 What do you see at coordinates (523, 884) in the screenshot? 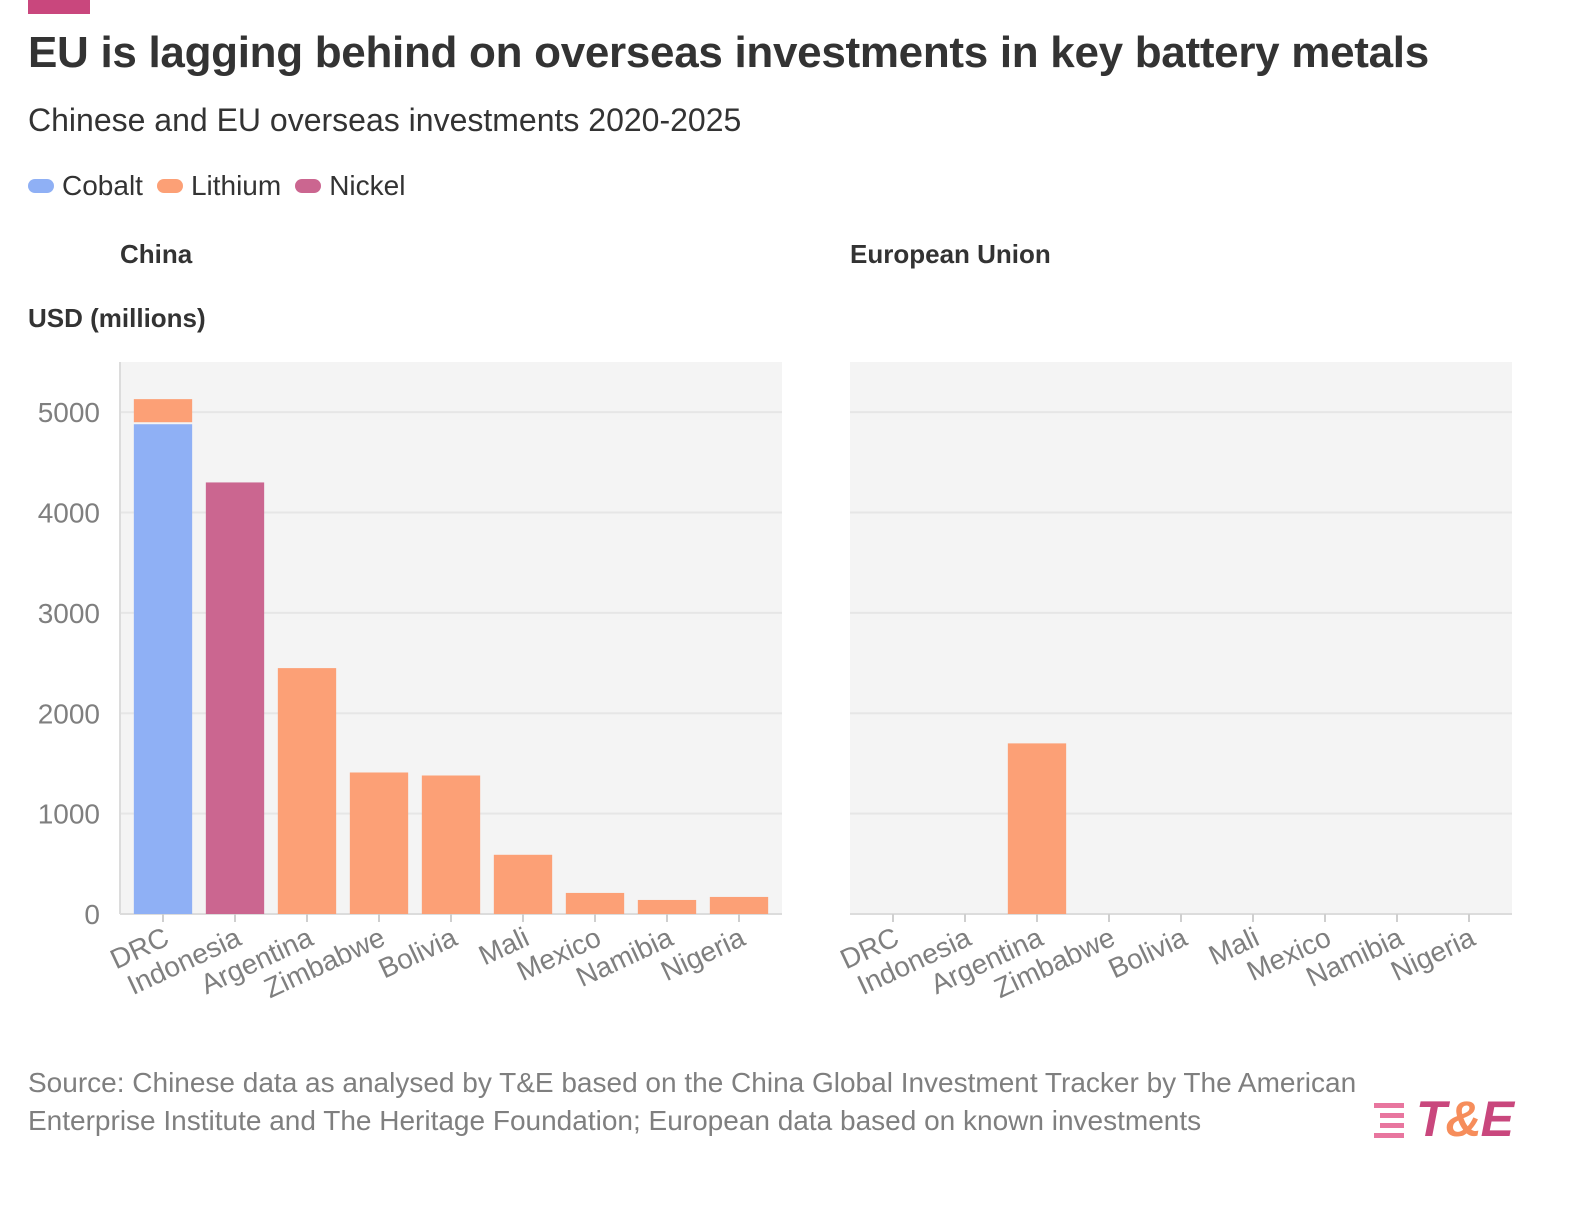
I see `bar-china-mali-lithium` at bounding box center [523, 884].